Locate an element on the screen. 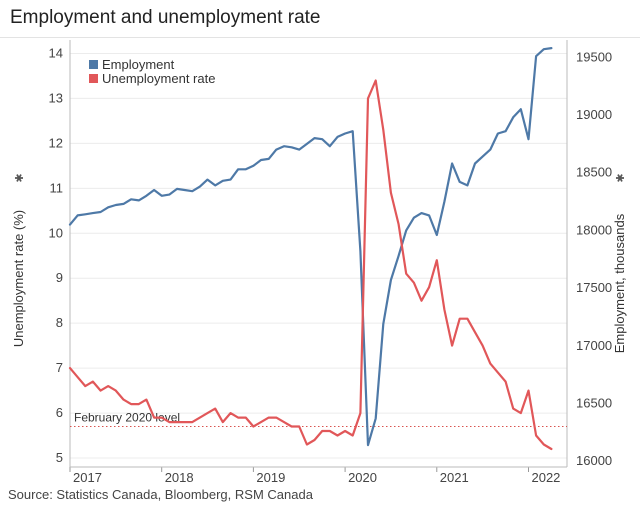 The image size is (640, 512). y-axis-label-star-icon: ✱ is located at coordinates (20, 177).